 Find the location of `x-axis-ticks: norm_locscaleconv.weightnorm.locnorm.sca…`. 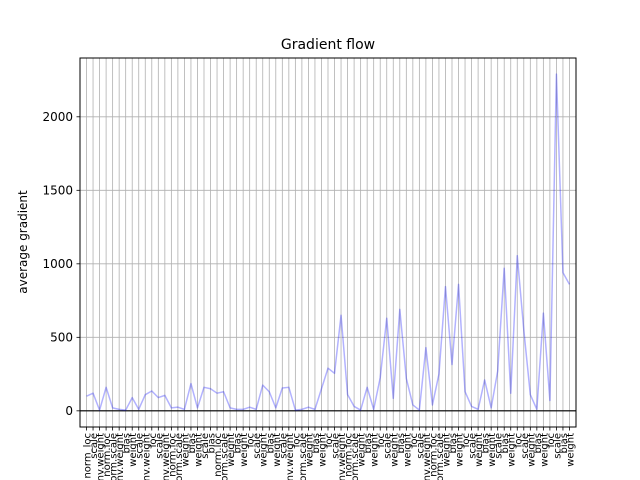

x-axis-ticks: norm_locscaleconv.weightnorm.locnorm.sca… is located at coordinates (329, 453).